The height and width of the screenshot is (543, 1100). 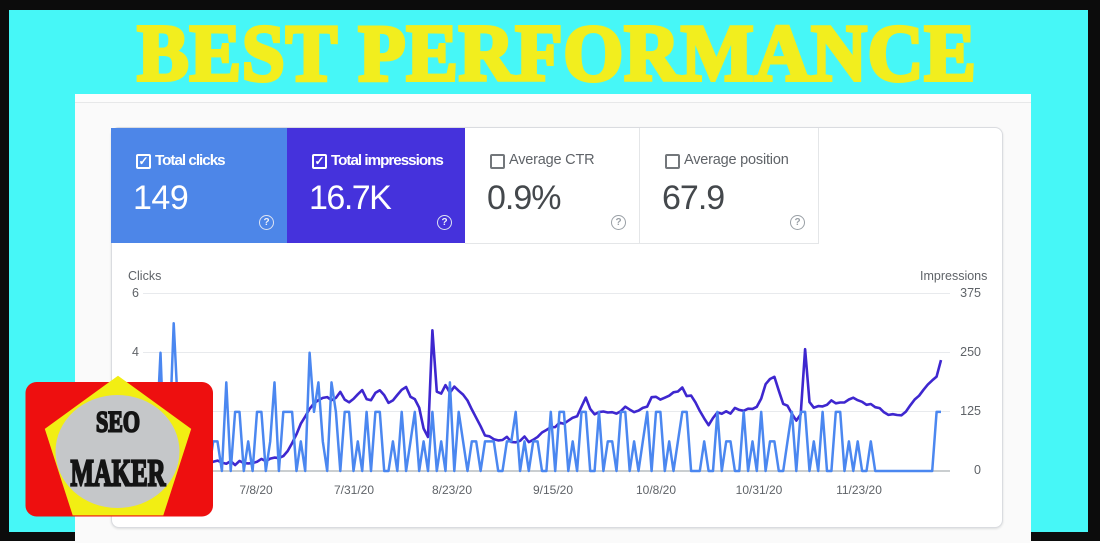 What do you see at coordinates (118, 422) in the screenshot?
I see `svg-text: SEO` at bounding box center [118, 422].